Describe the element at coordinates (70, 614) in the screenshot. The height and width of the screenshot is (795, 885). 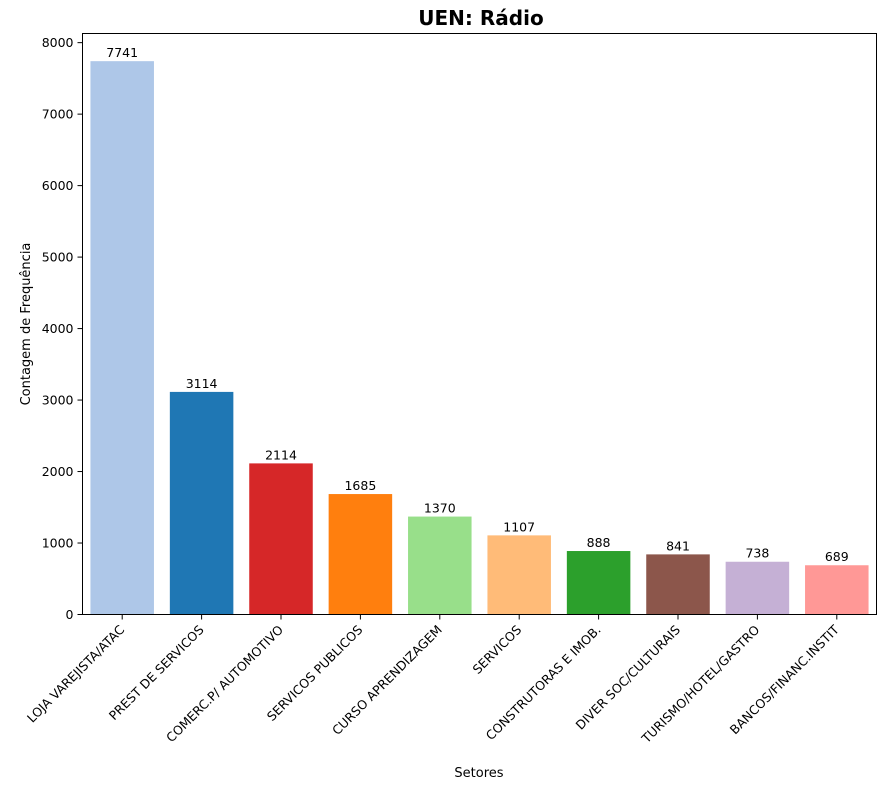
I see `y-tick-label: 0` at that location.